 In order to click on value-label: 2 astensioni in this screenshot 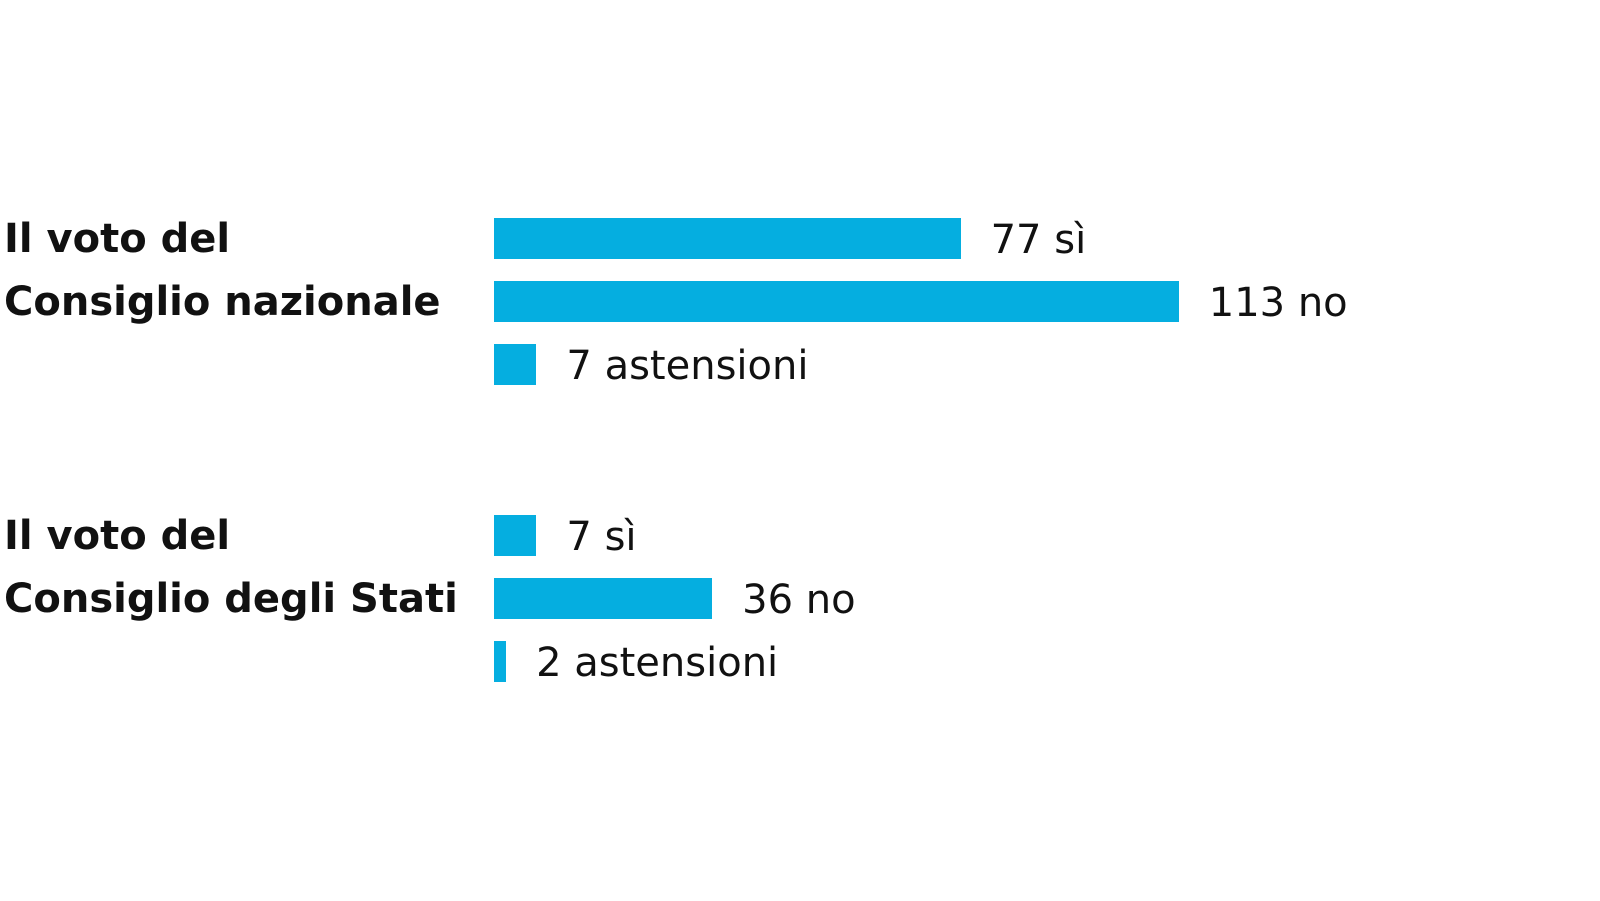, I will do `click(657, 663)`.